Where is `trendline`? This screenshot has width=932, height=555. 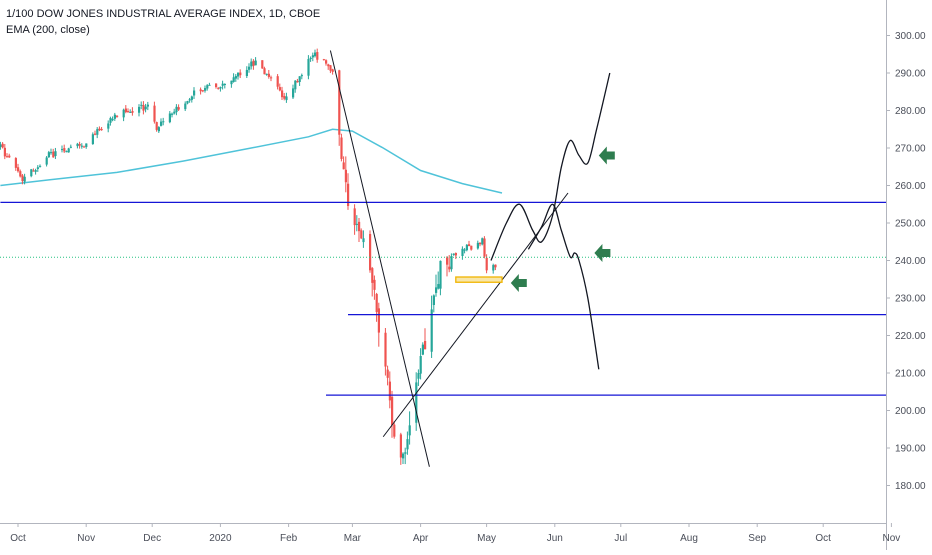 trendline is located at coordinates (379, 258).